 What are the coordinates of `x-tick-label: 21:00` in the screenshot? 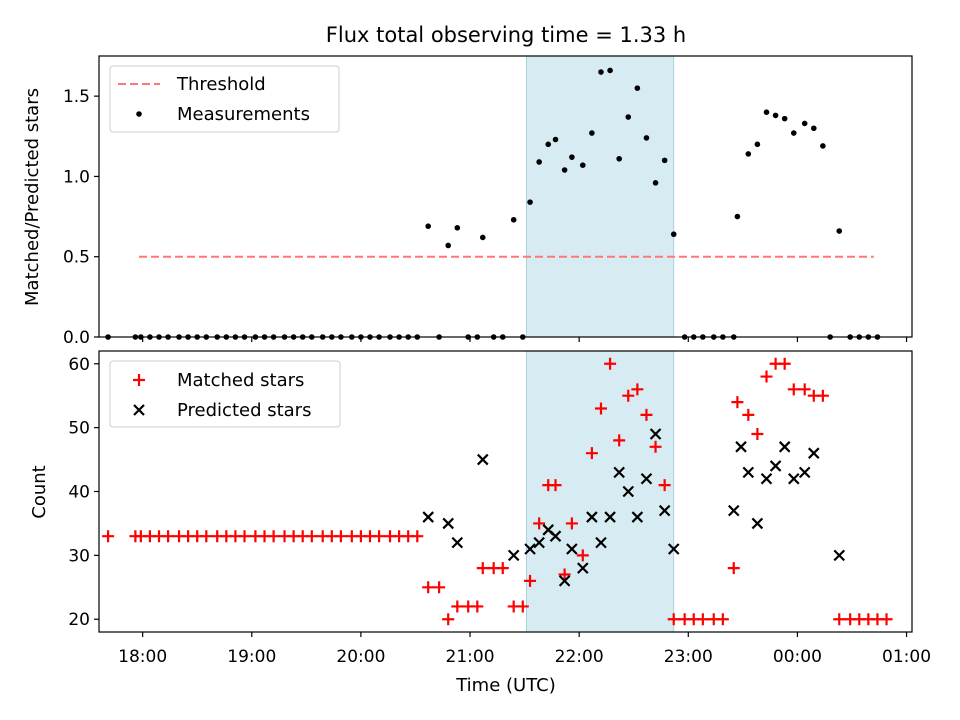 It's located at (470, 657).